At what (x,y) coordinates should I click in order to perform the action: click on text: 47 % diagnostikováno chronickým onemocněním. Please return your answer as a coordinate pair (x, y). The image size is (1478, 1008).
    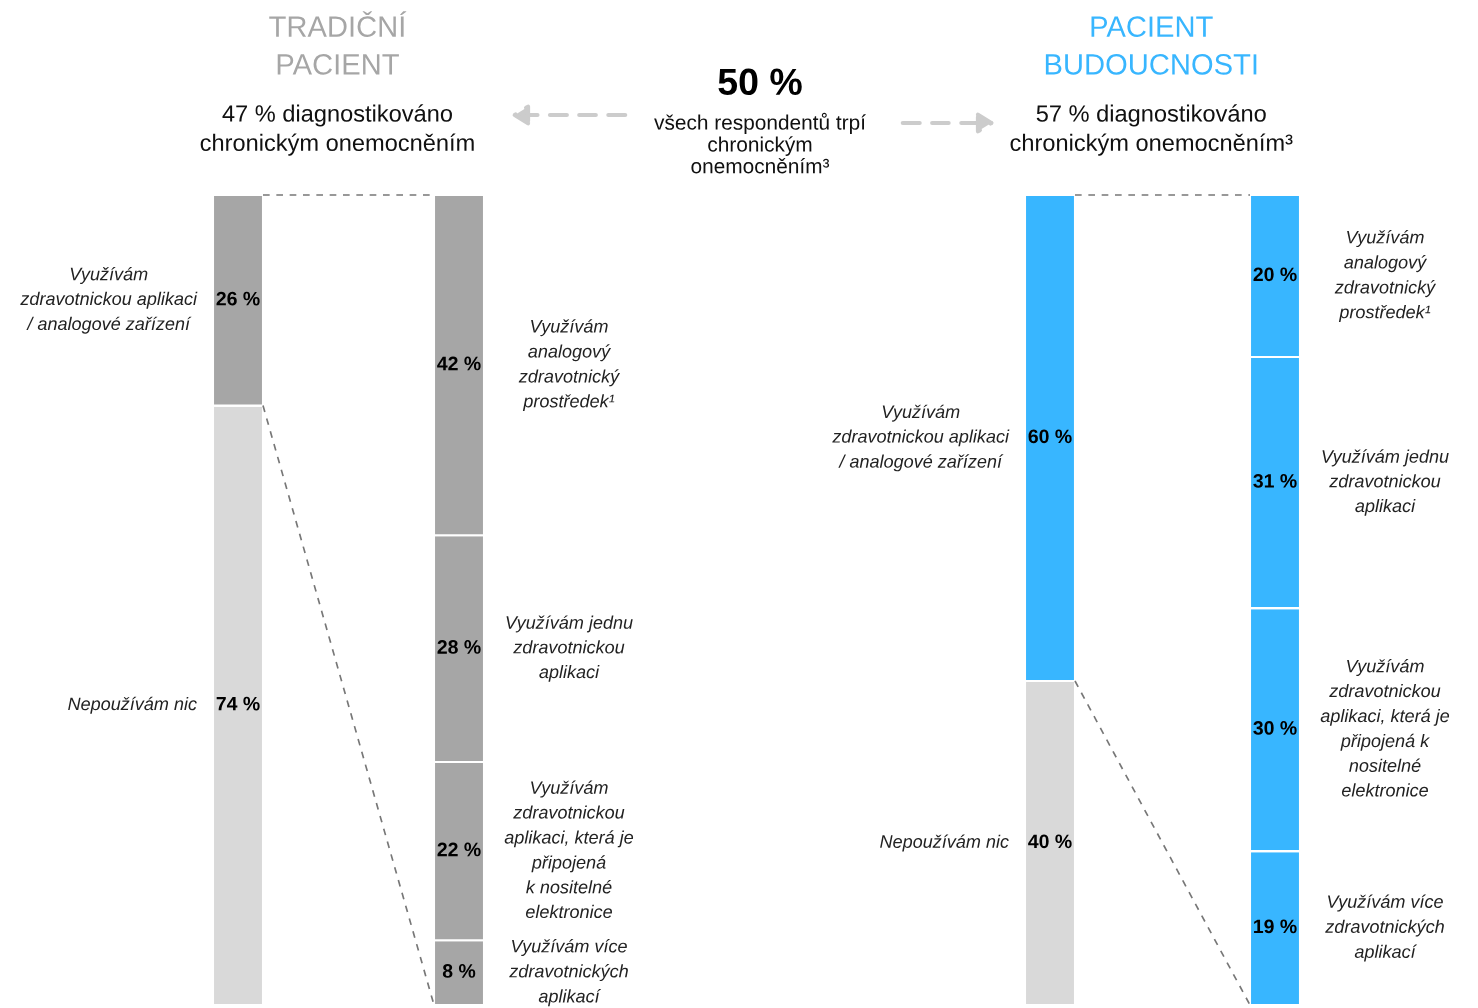
    Looking at the image, I should click on (337, 130).